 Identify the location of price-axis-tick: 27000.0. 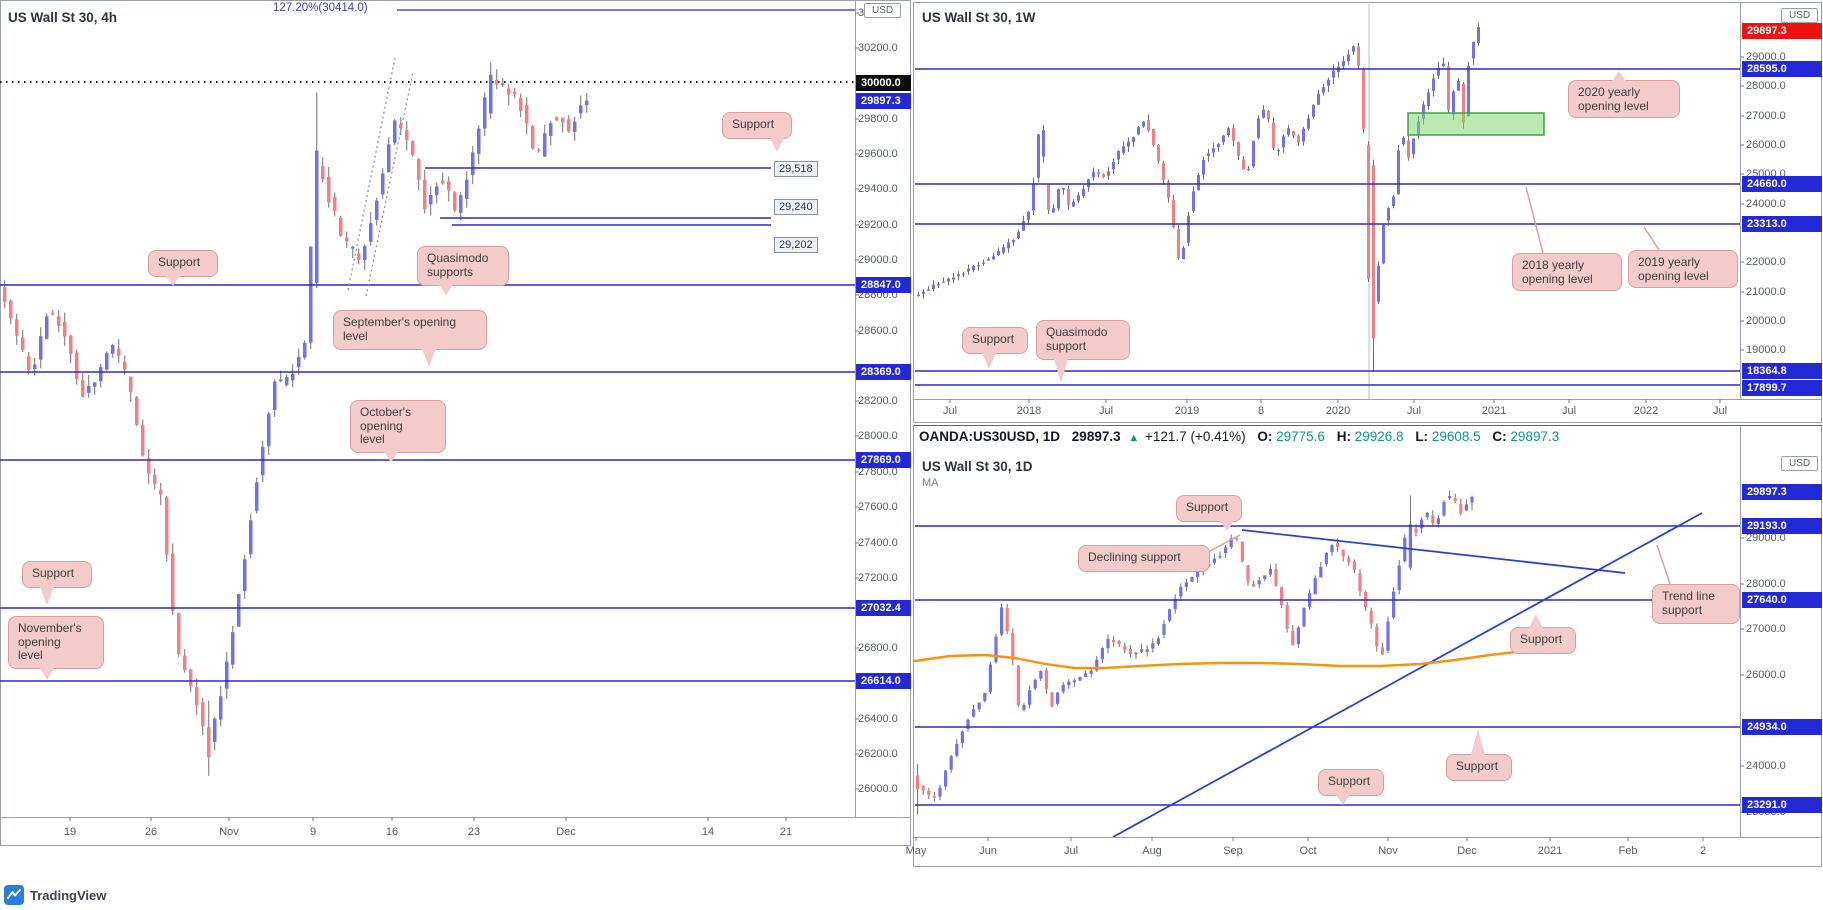
(1766, 629).